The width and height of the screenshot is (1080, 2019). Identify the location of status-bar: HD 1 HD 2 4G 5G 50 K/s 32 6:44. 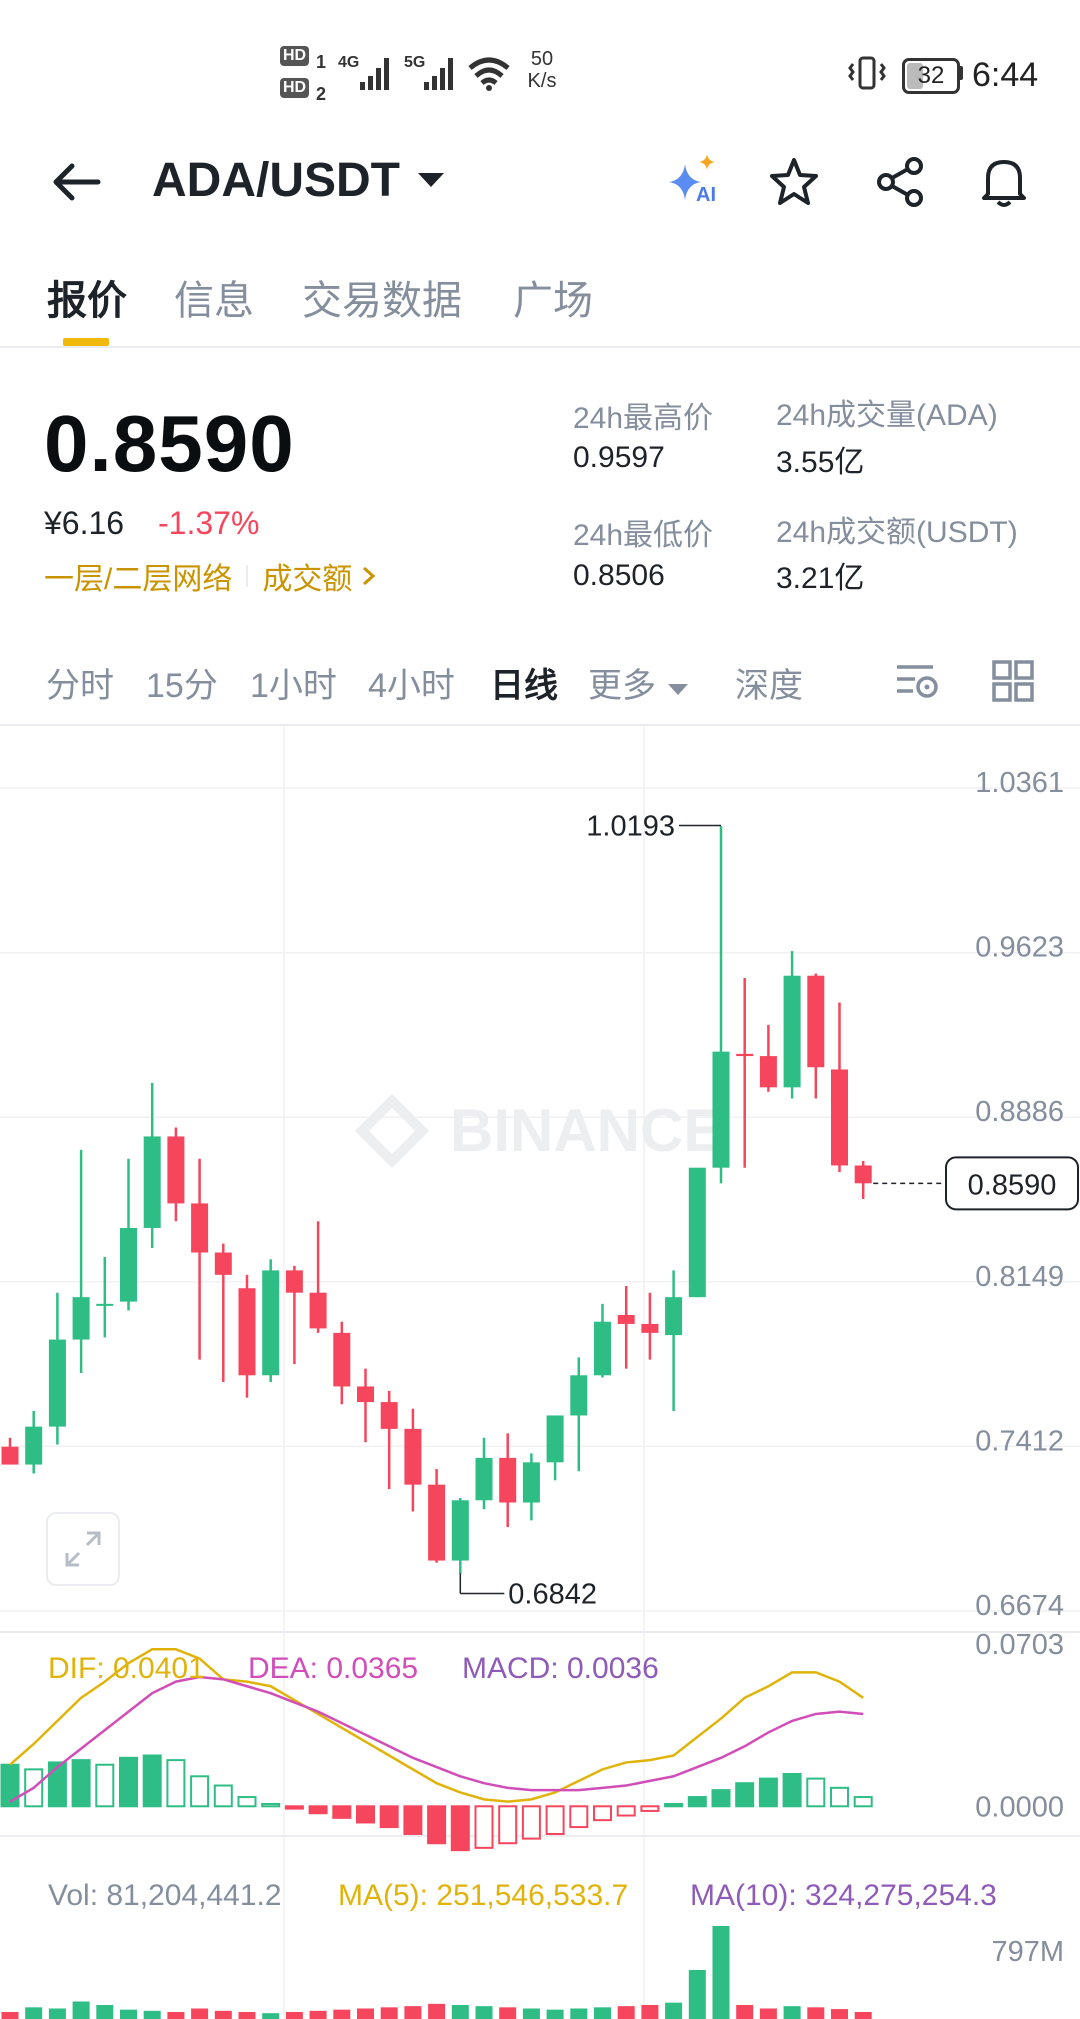
(540, 75).